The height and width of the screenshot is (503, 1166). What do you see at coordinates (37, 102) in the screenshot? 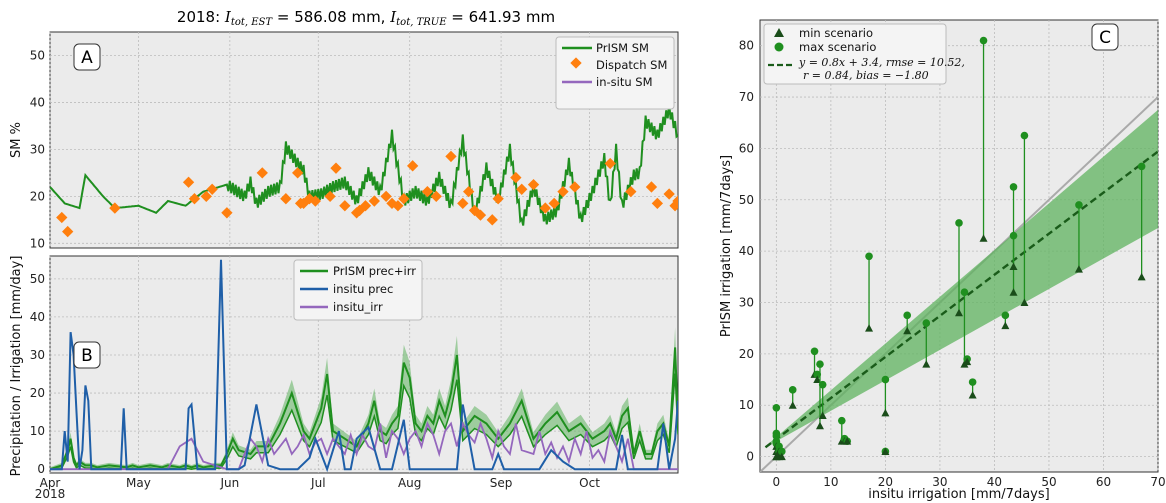
I see `panel-a-ytick-label: 40` at bounding box center [37, 102].